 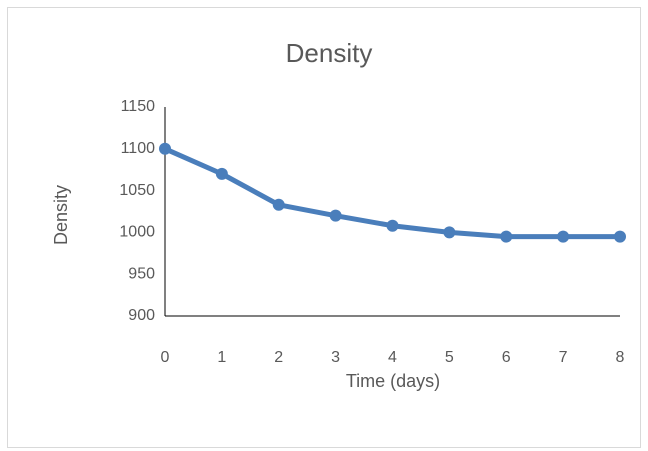 I want to click on x-tick-label: 8, so click(x=620, y=357).